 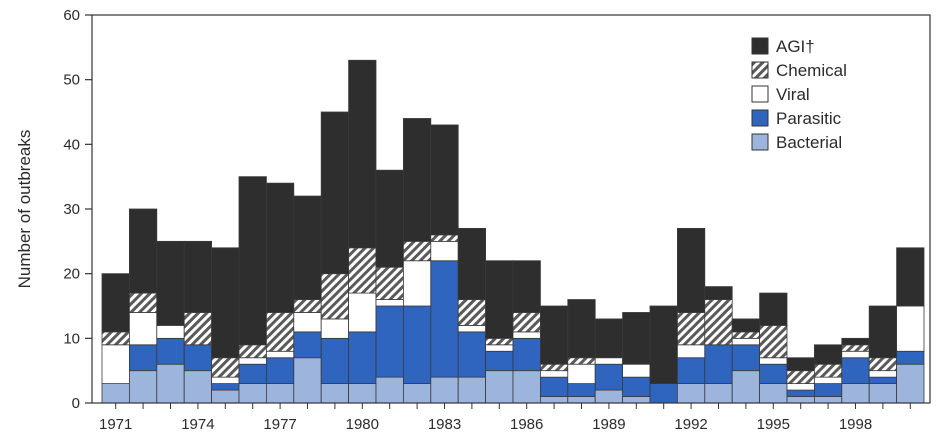 I want to click on x-tick-label: 1974, so click(x=197, y=424).